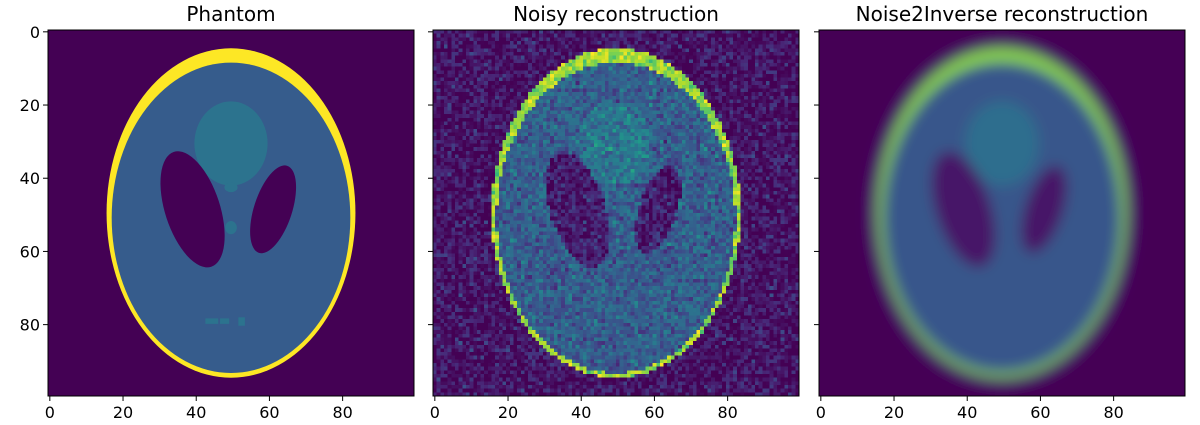 This screenshot has width=1200, height=425. Describe the element at coordinates (231, 217) in the screenshot. I see `inner-skull` at that location.